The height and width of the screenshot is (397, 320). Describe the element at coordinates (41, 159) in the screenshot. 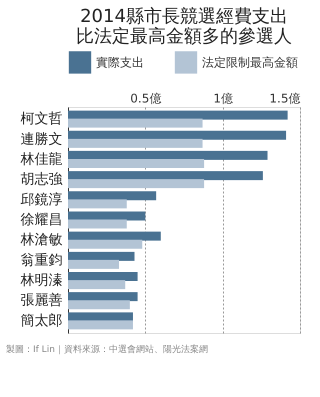

I see `y-tick-label: 林佳龍` at that location.